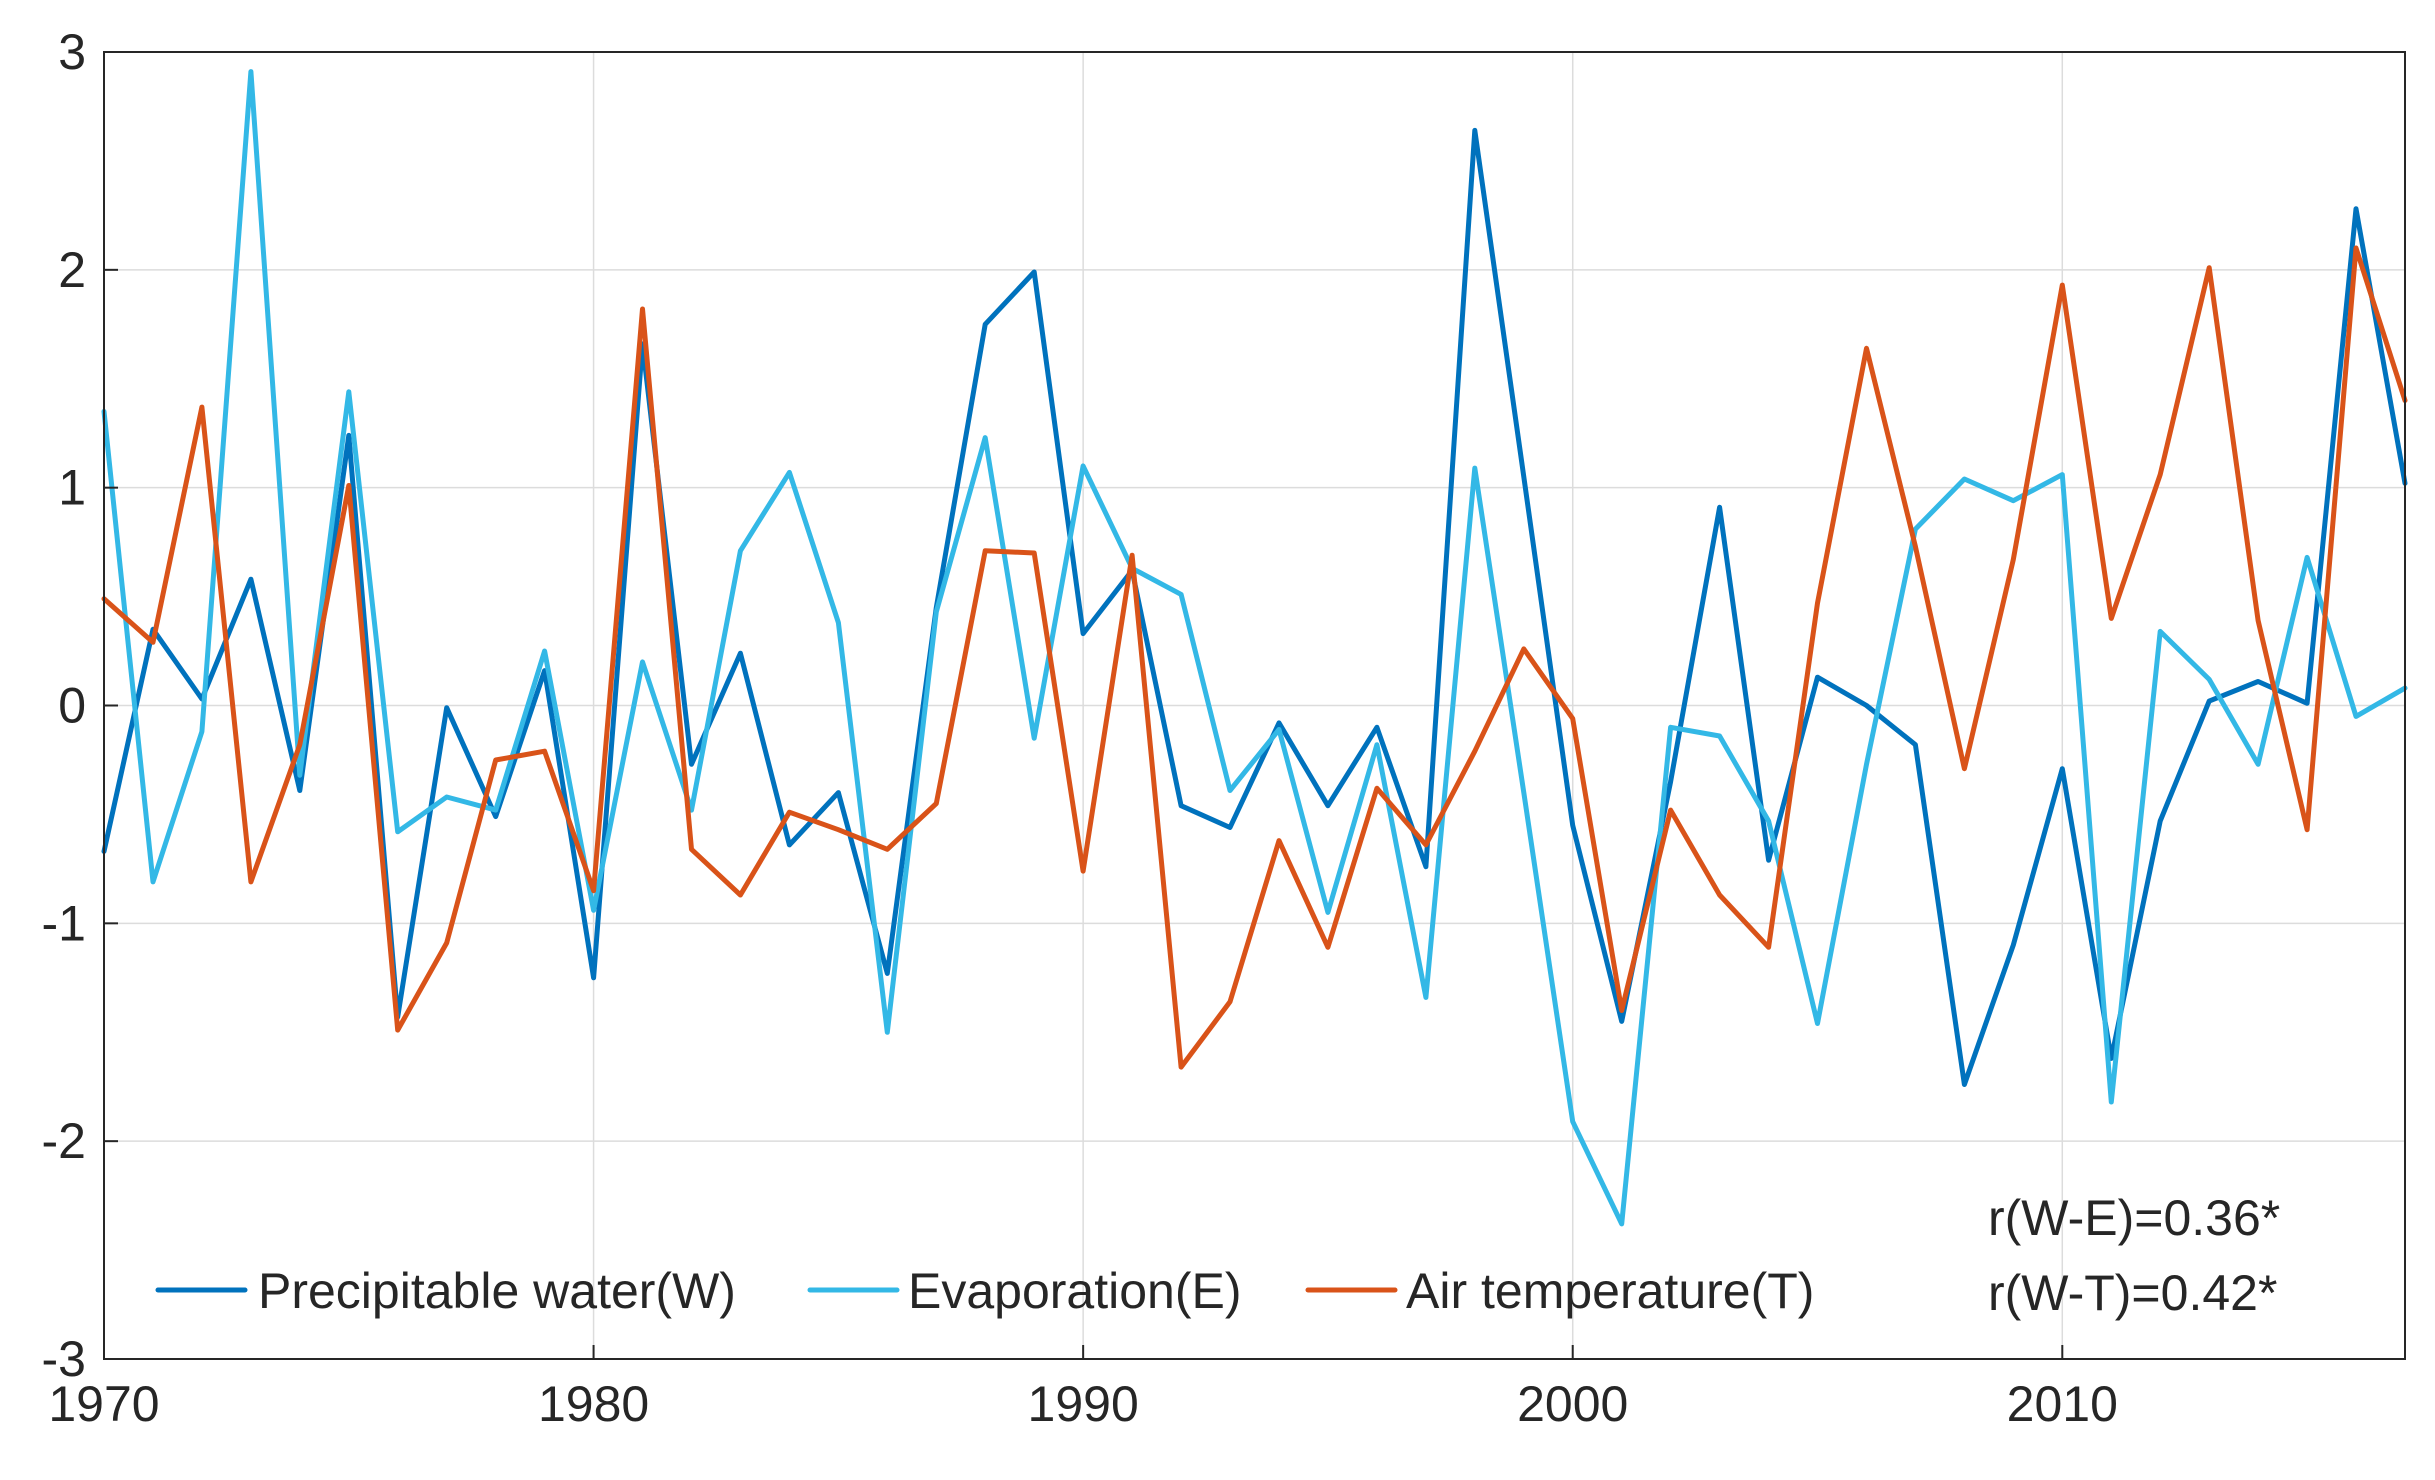  Describe the element at coordinates (64, 1141) in the screenshot. I see `y-tick-label: -2` at that location.